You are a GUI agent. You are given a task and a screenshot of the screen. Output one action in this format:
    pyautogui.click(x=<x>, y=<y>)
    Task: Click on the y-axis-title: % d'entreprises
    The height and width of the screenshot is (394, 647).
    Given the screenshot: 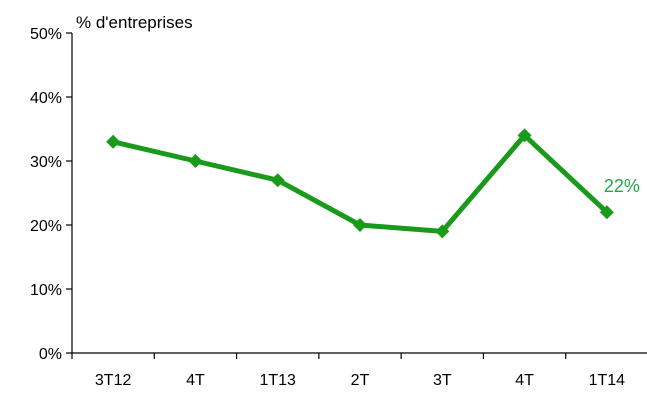 What is the action you would take?
    pyautogui.click(x=134, y=22)
    